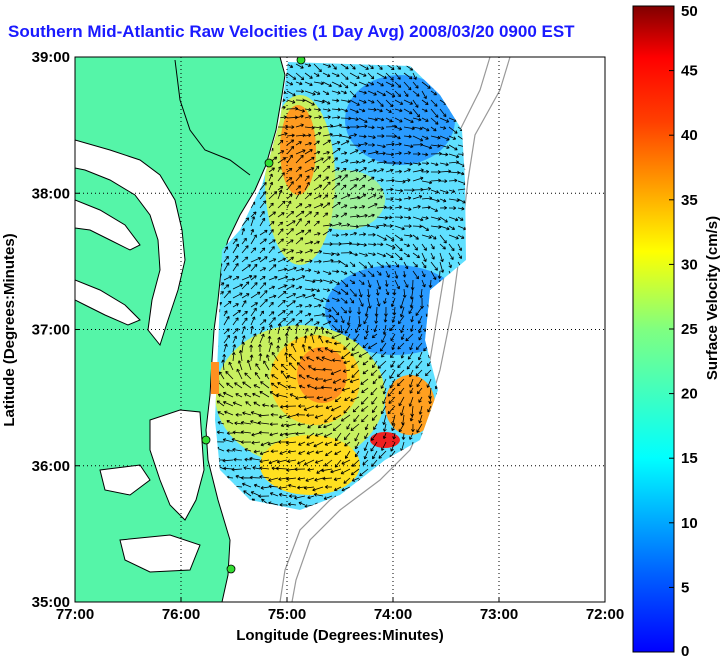 Image resolution: width=724 pixels, height=659 pixels. Describe the element at coordinates (685, 651) in the screenshot. I see `colorbar-tick-label: 0` at that location.